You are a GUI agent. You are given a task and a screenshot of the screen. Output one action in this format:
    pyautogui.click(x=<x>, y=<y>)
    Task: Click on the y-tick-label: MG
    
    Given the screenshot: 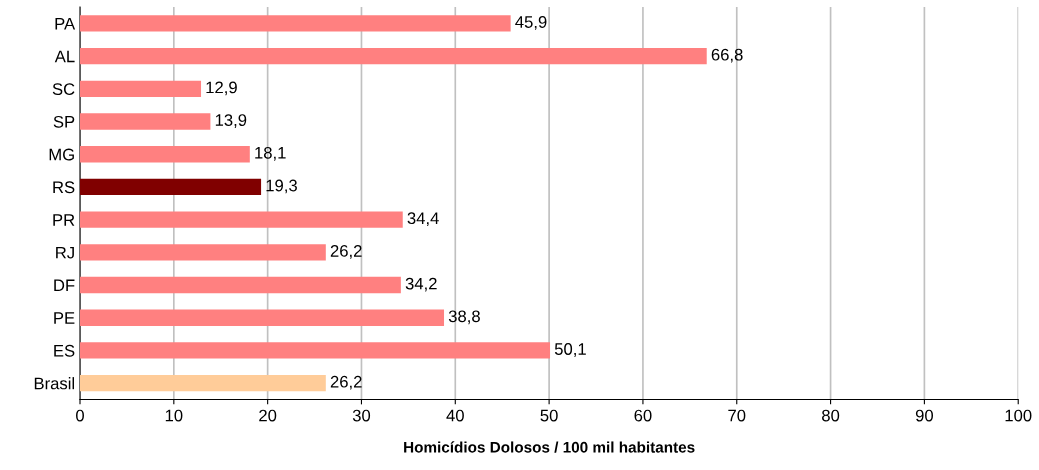 What is the action you would take?
    pyautogui.click(x=61, y=154)
    